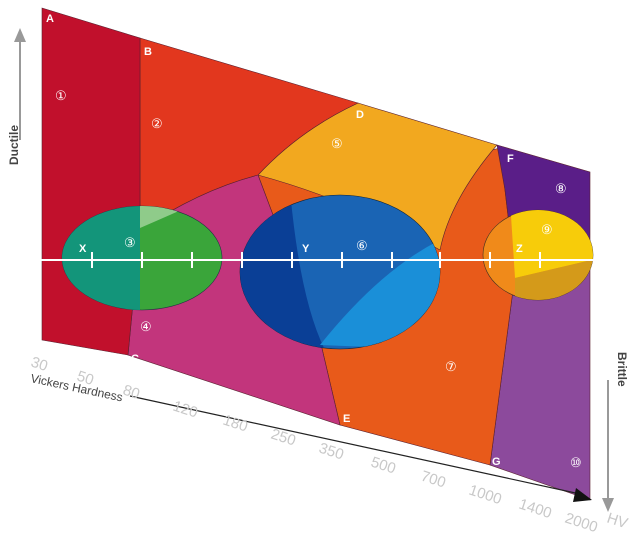  Describe the element at coordinates (362, 245) in the screenshot. I see `region-label: ⑥` at that location.